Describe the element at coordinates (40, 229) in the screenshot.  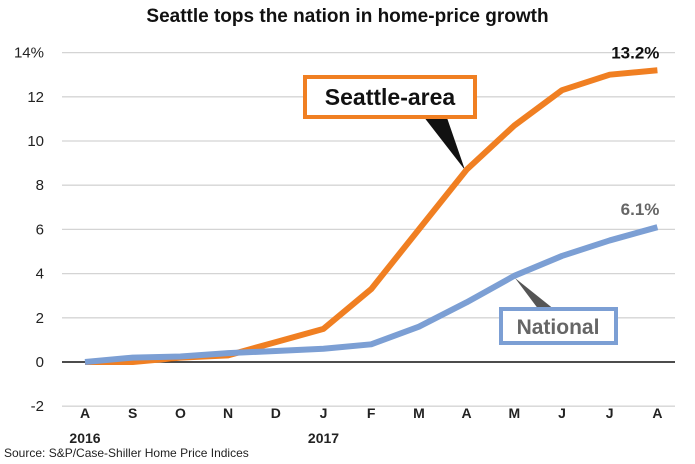
I see `y-tick-label: 6` at that location.